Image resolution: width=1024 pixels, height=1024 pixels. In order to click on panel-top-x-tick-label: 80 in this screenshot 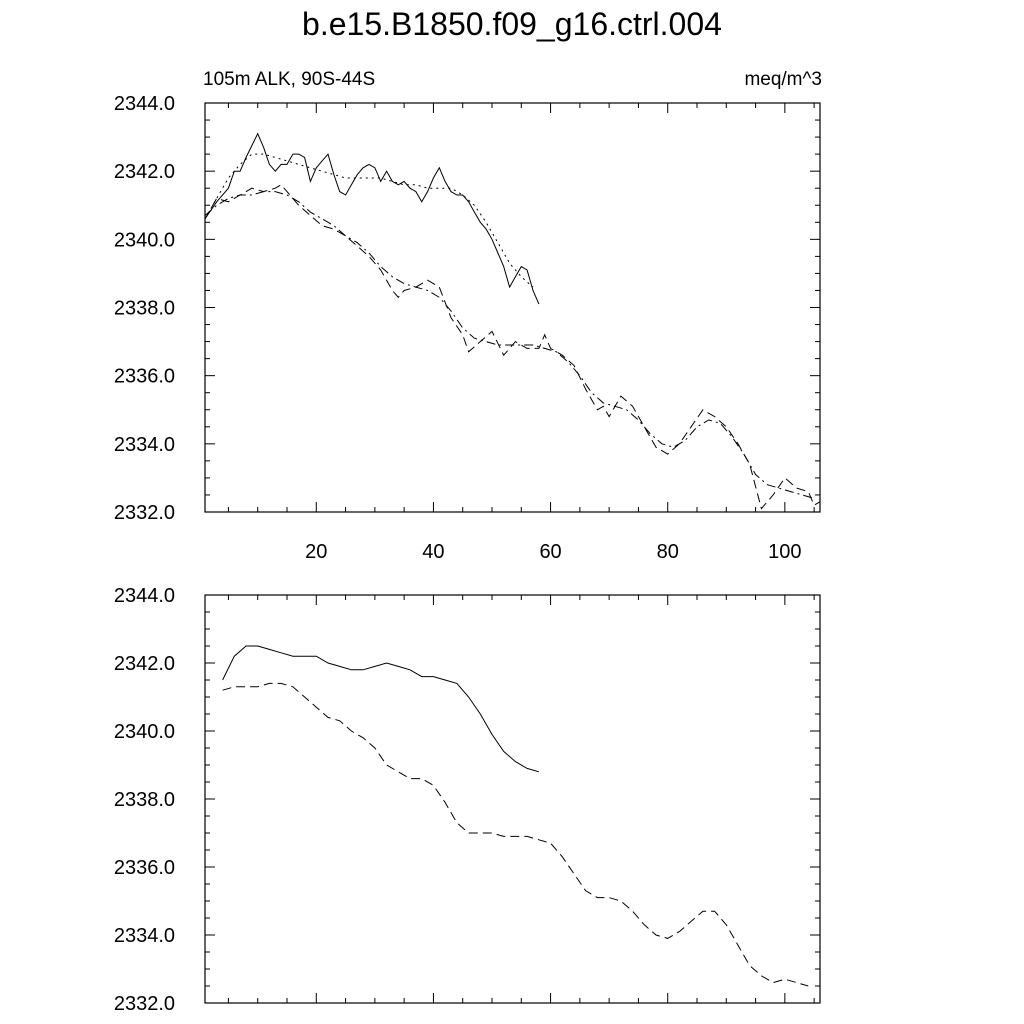, I will do `click(668, 552)`.